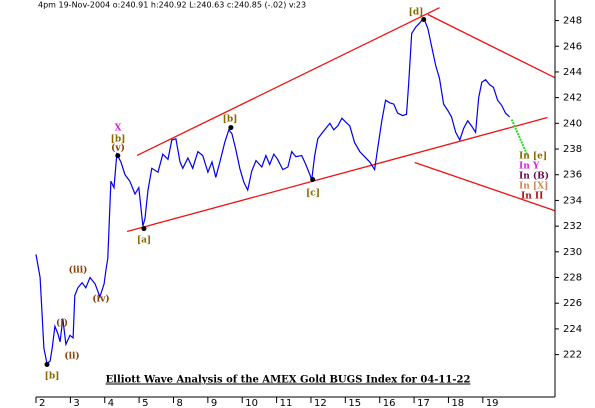 The image size is (595, 408). I want to click on wave-label: In [X], so click(533, 187).